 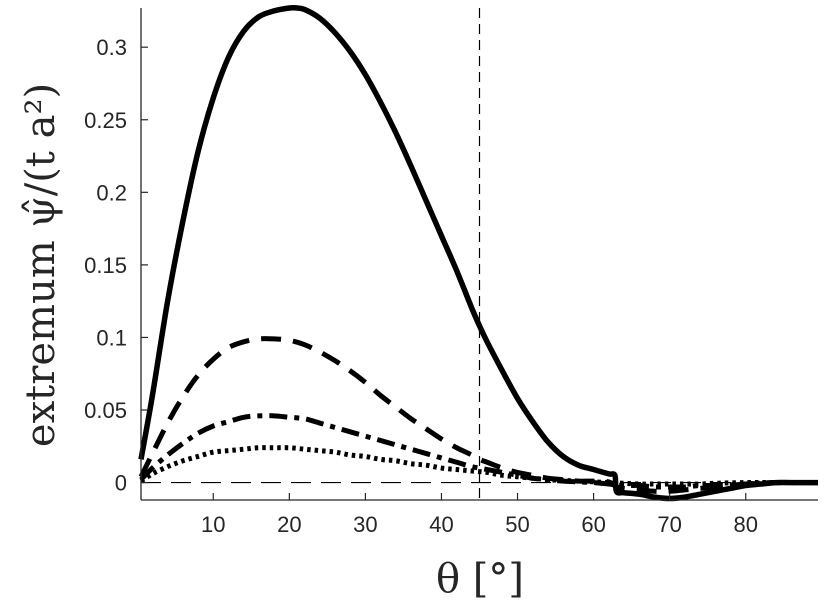 I want to click on series-line-dotted, so click(x=478, y=466).